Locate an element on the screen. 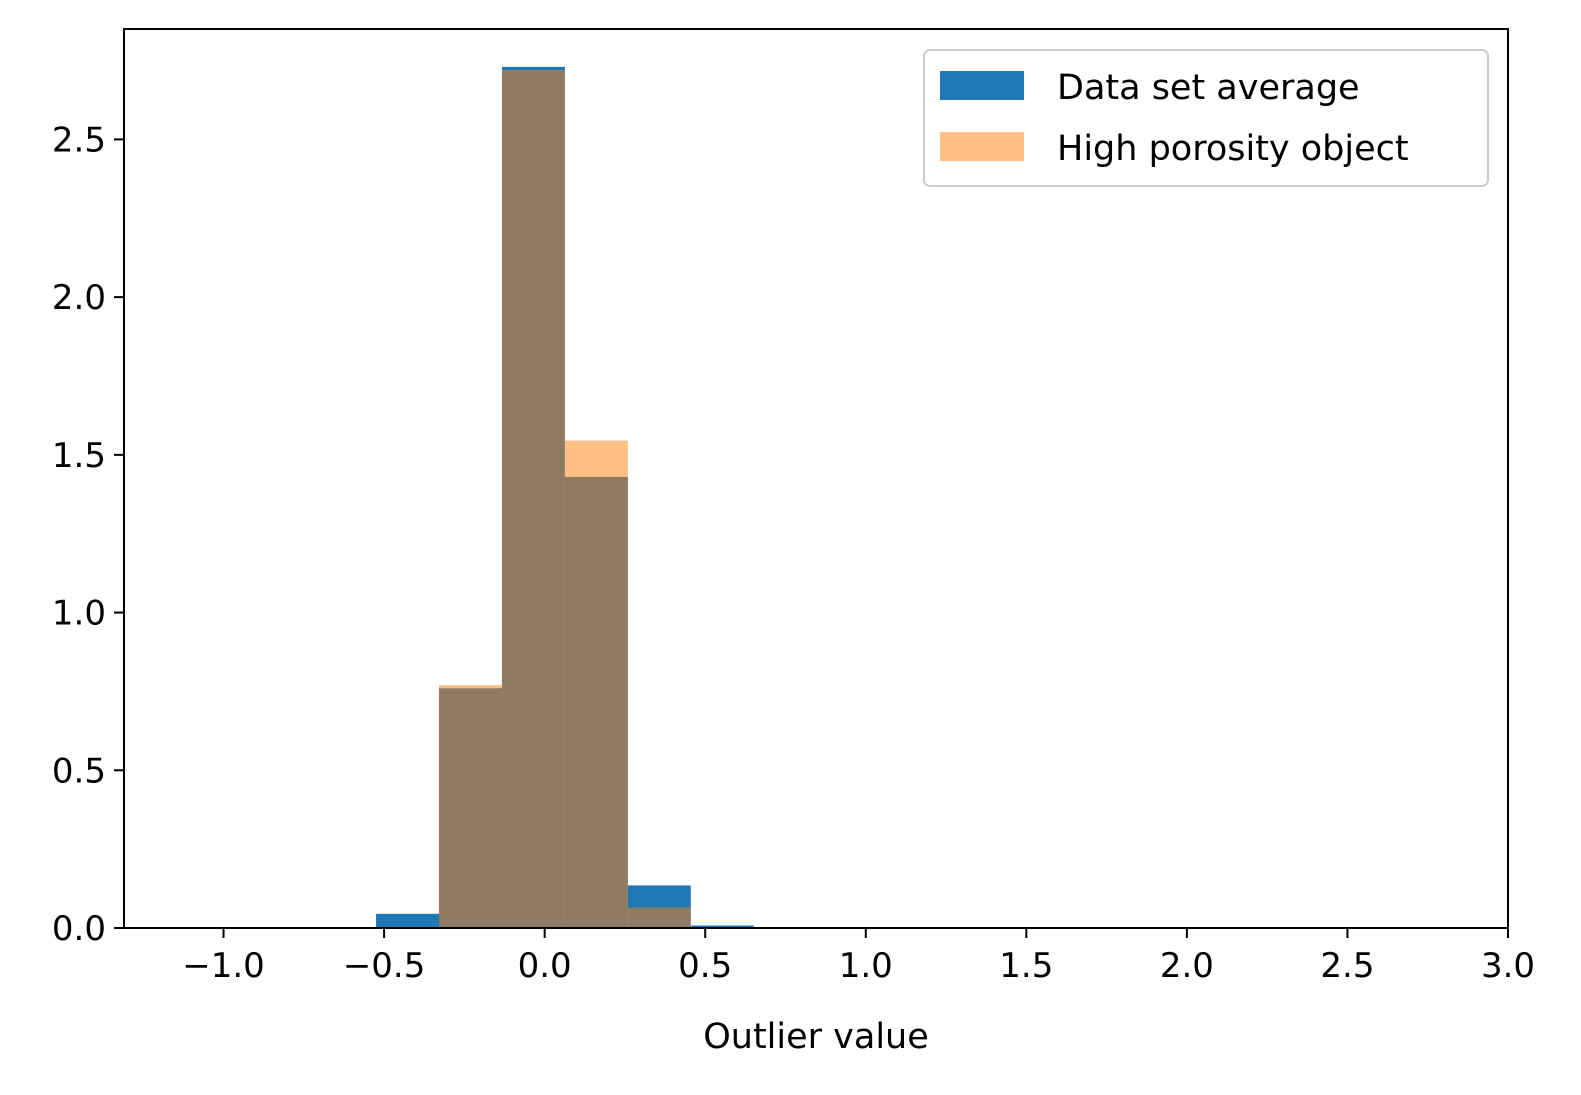 The width and height of the screenshot is (1581, 1095). x-tick-label: 2.5 is located at coordinates (1347, 966).